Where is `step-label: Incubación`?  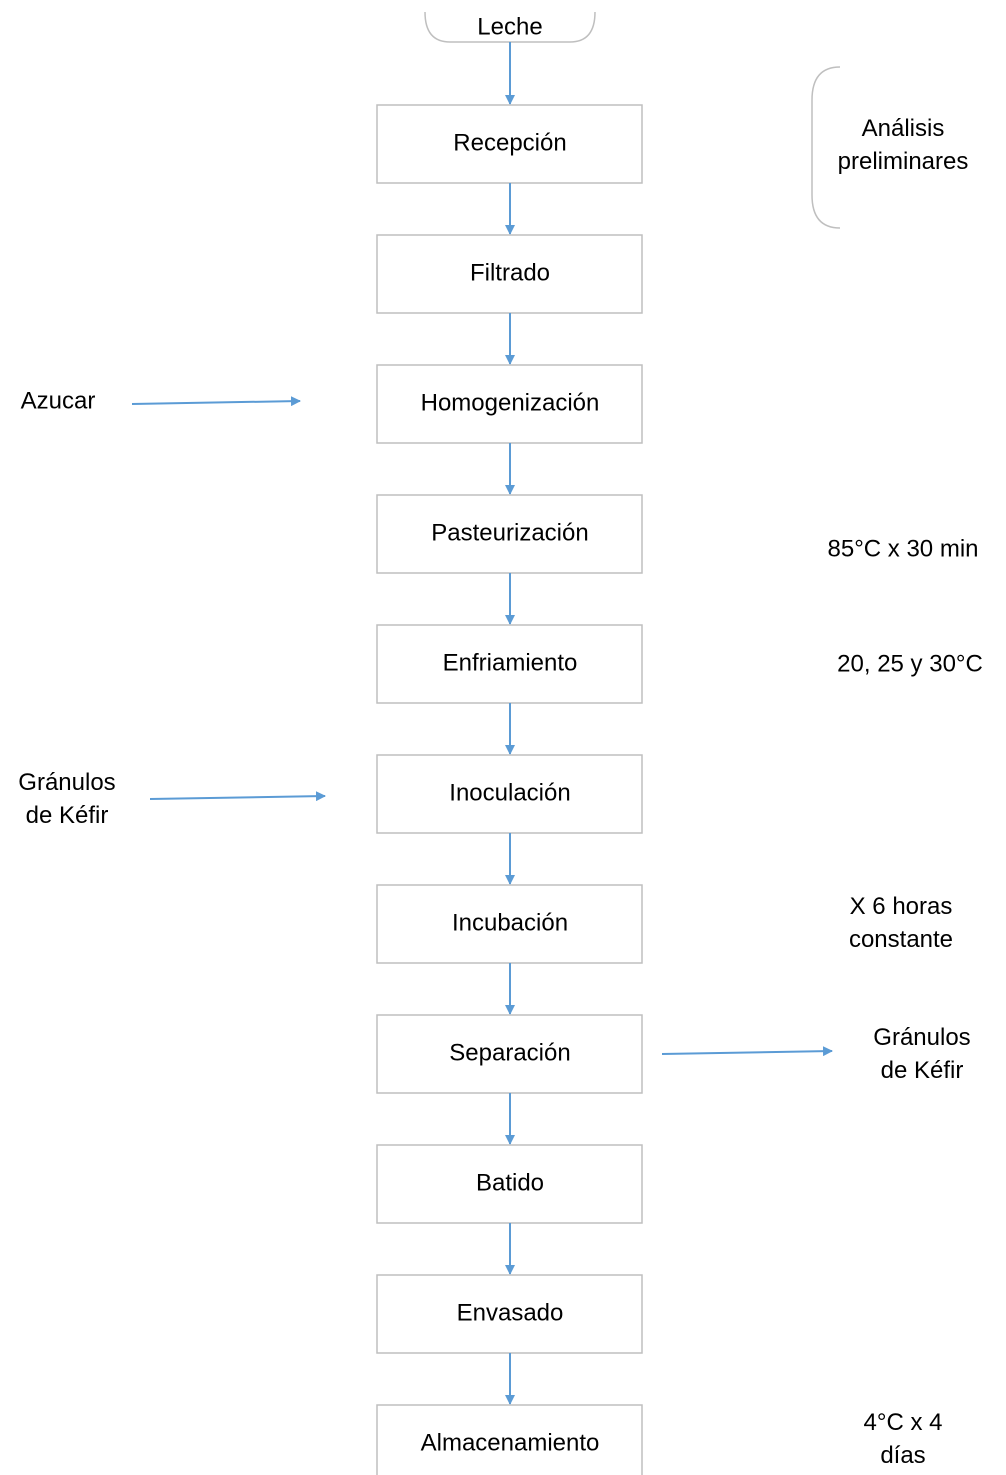 step-label: Incubación is located at coordinates (510, 922).